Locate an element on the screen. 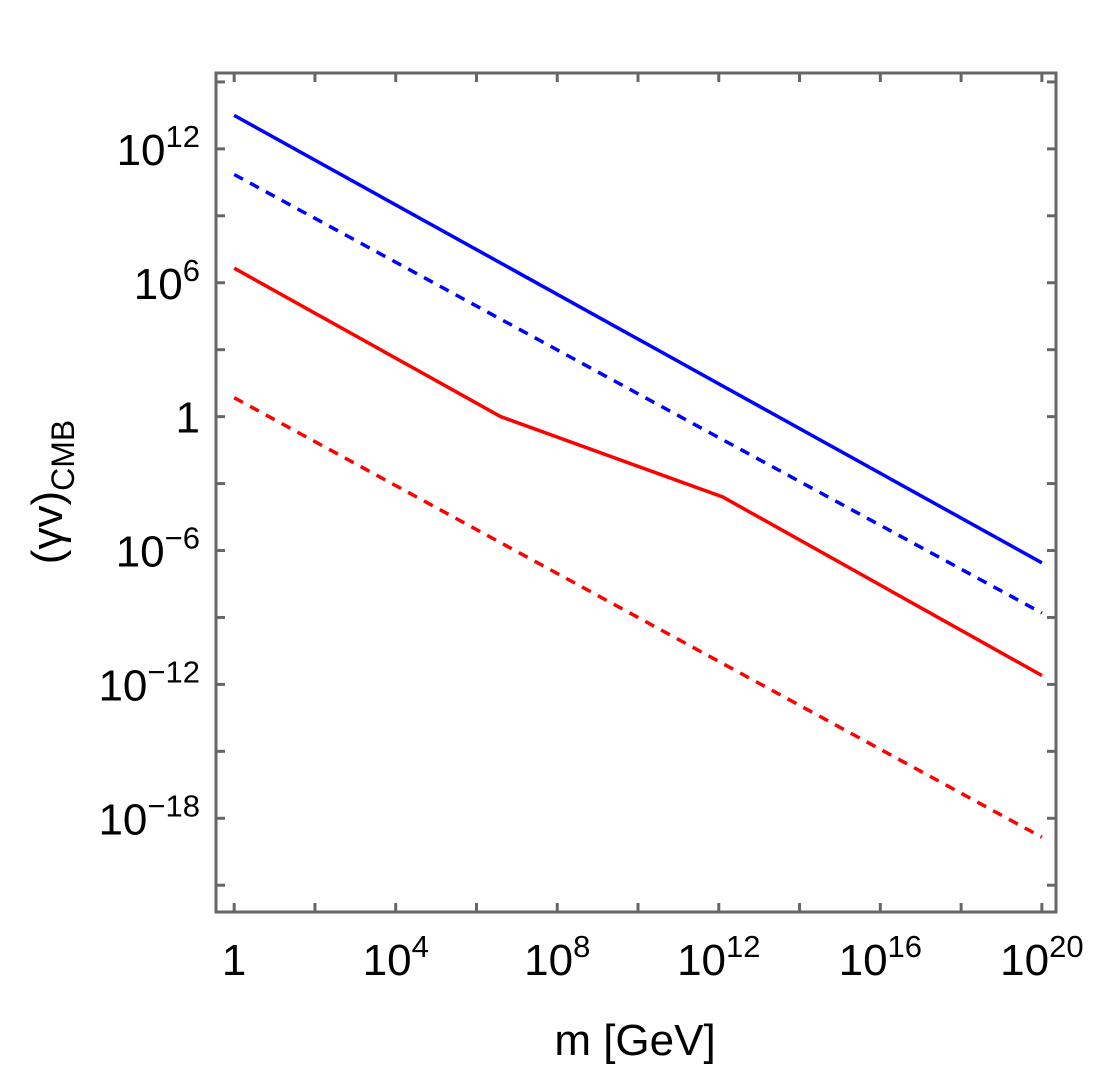 The height and width of the screenshot is (1069, 1095). y-tick-label: 10⁻¹² is located at coordinates (149, 682).